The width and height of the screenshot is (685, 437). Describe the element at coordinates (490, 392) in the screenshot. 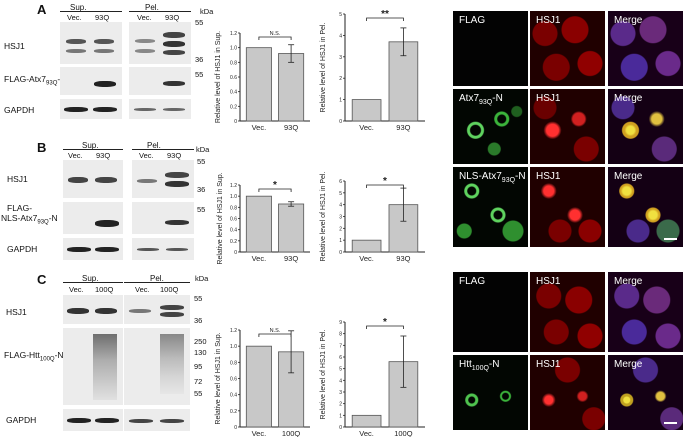

I see `micro-e-htt: Htt100Q-N` at that location.